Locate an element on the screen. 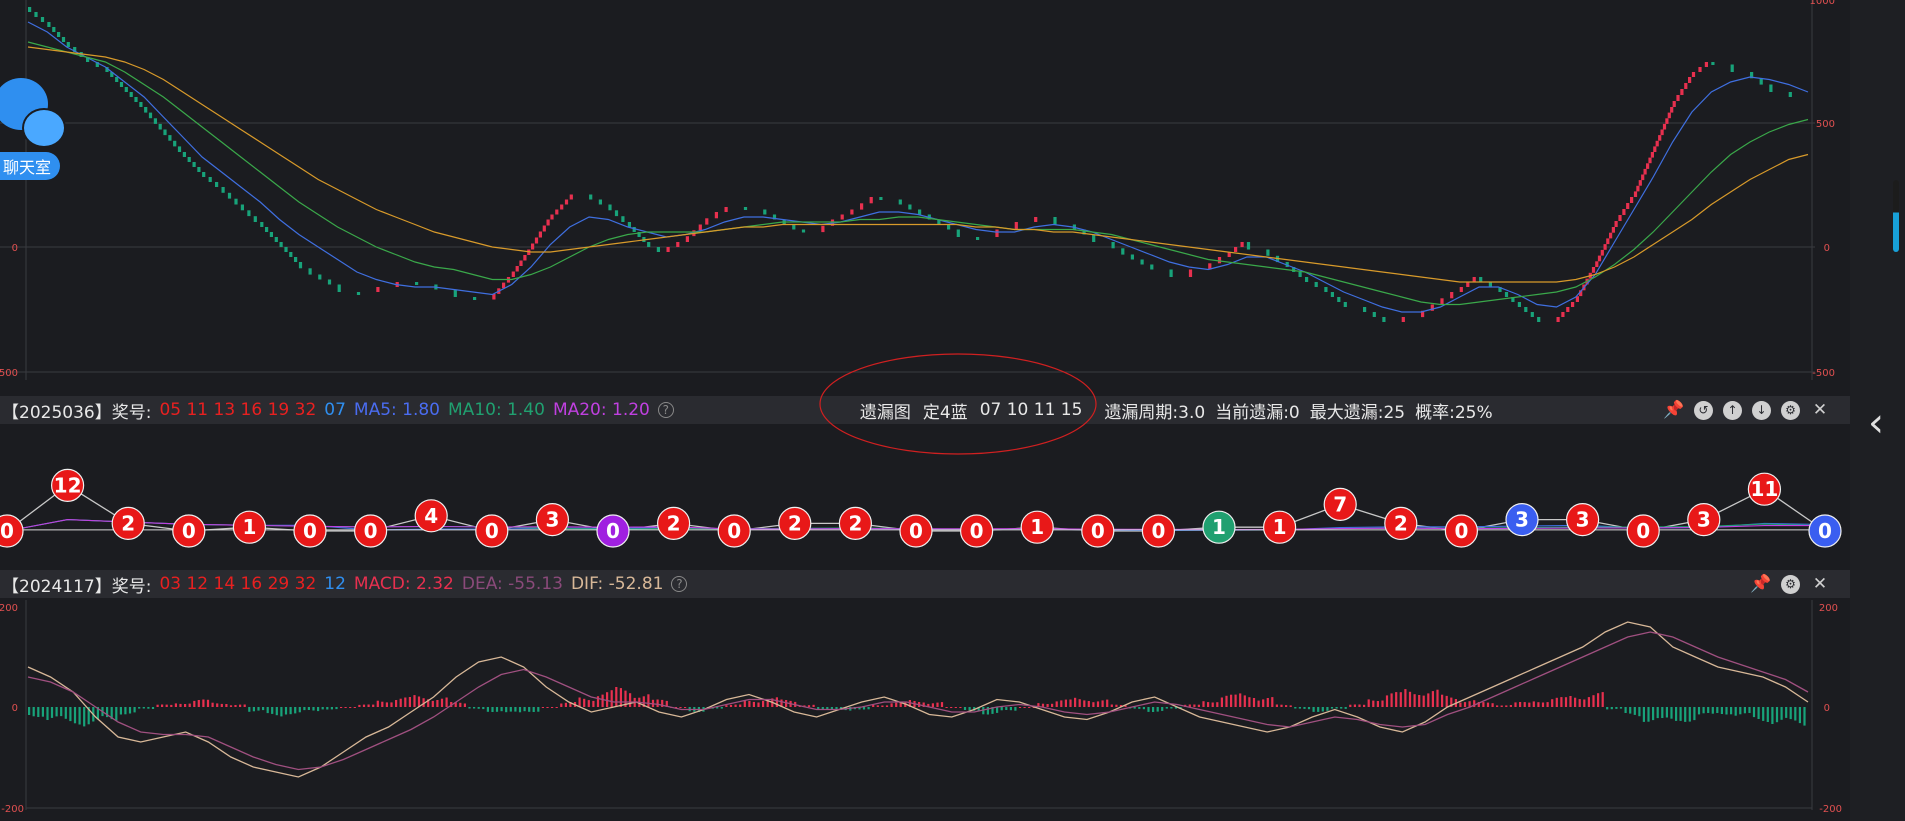 This screenshot has width=1905, height=821. rotate-icon: ↺ is located at coordinates (1703, 410).